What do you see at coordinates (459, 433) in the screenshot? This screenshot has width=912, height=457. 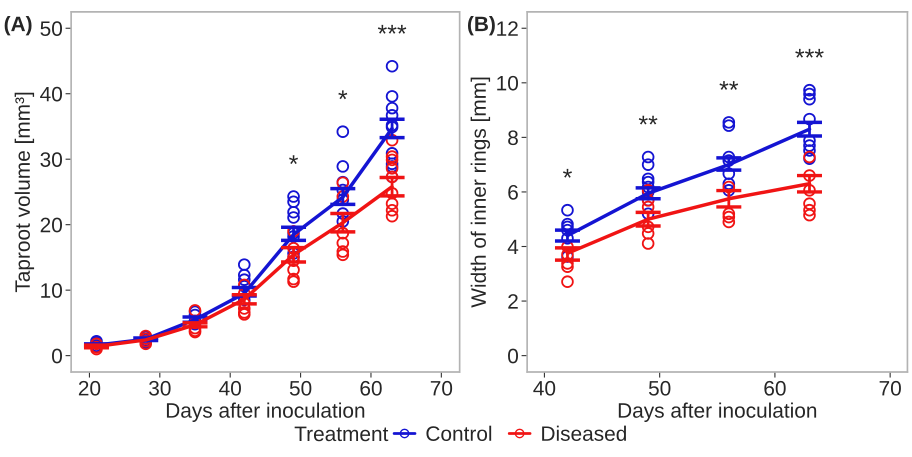 I see `legend-label: Control` at bounding box center [459, 433].